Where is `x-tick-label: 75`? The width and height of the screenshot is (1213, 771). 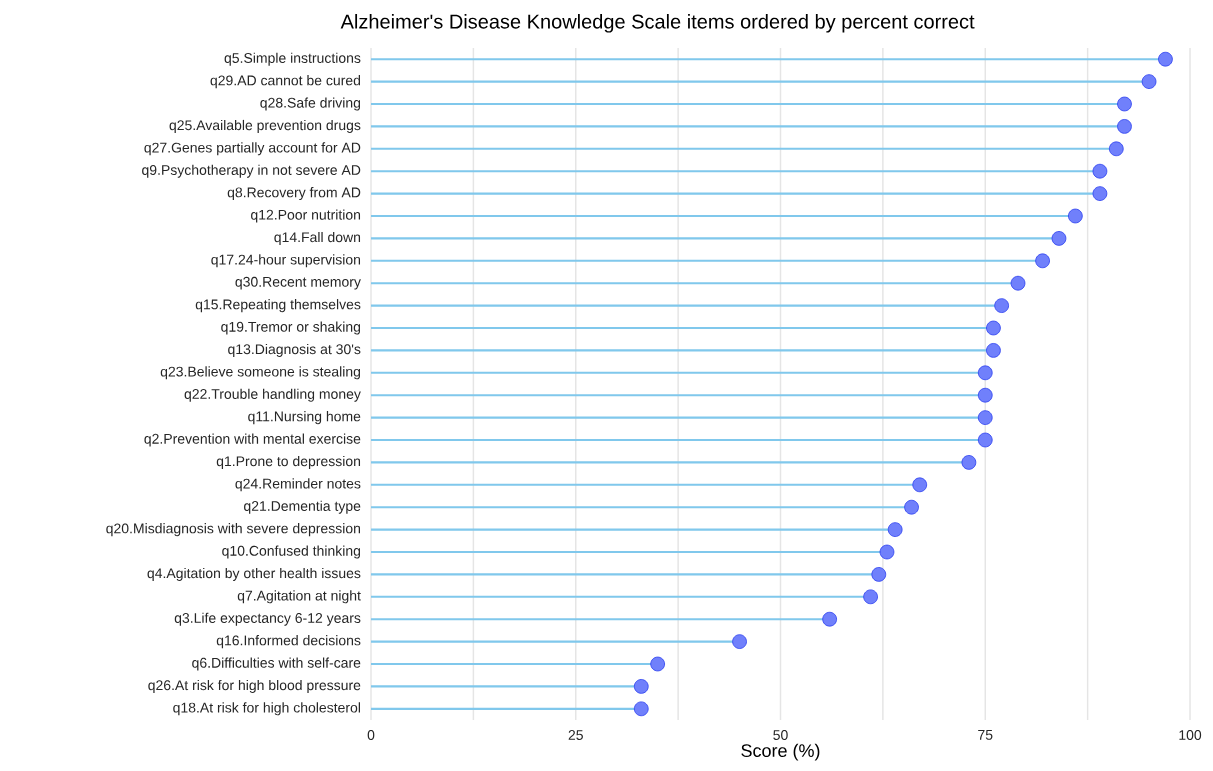
x-tick-label: 75 is located at coordinates (985, 735).